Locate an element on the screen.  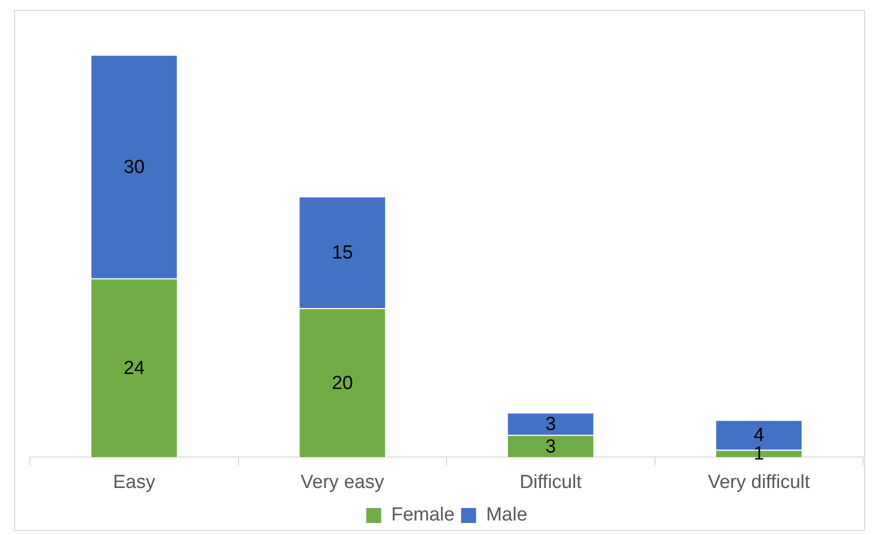
data-label: 4 is located at coordinates (759, 435).